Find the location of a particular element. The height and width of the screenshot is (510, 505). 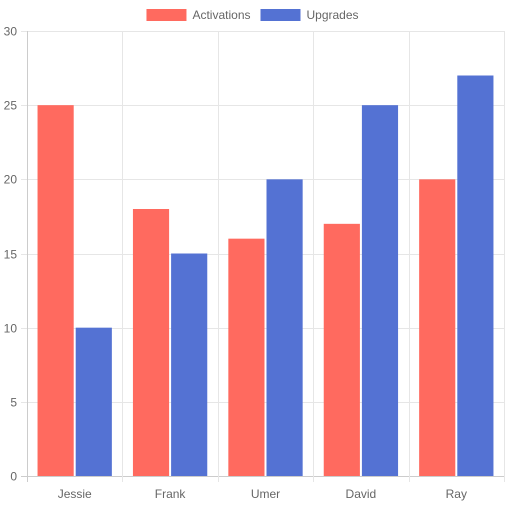

bar-activations-jessie is located at coordinates (55, 291).